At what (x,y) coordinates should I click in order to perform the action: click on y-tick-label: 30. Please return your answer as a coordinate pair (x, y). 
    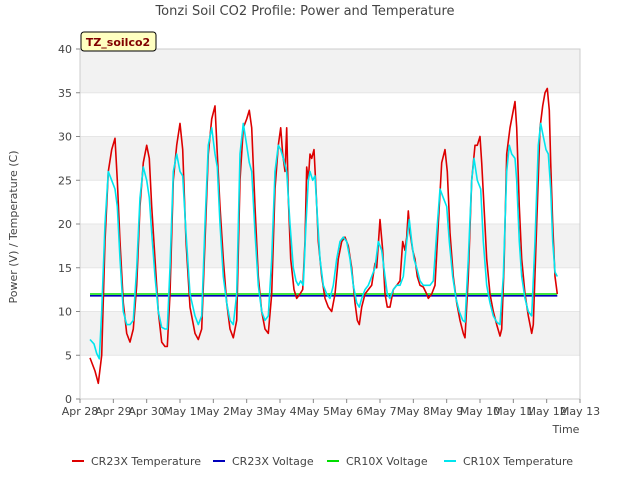
    Looking at the image, I should click on (65, 137).